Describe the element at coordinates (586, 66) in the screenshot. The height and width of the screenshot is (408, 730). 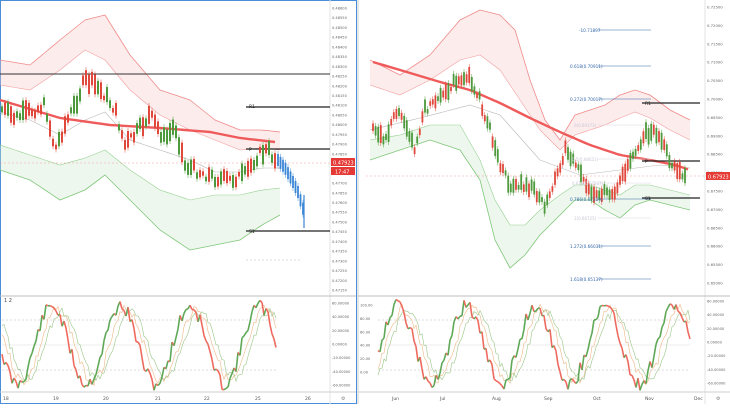
I see `fib-label-1: 0.618(0.70911)` at that location.